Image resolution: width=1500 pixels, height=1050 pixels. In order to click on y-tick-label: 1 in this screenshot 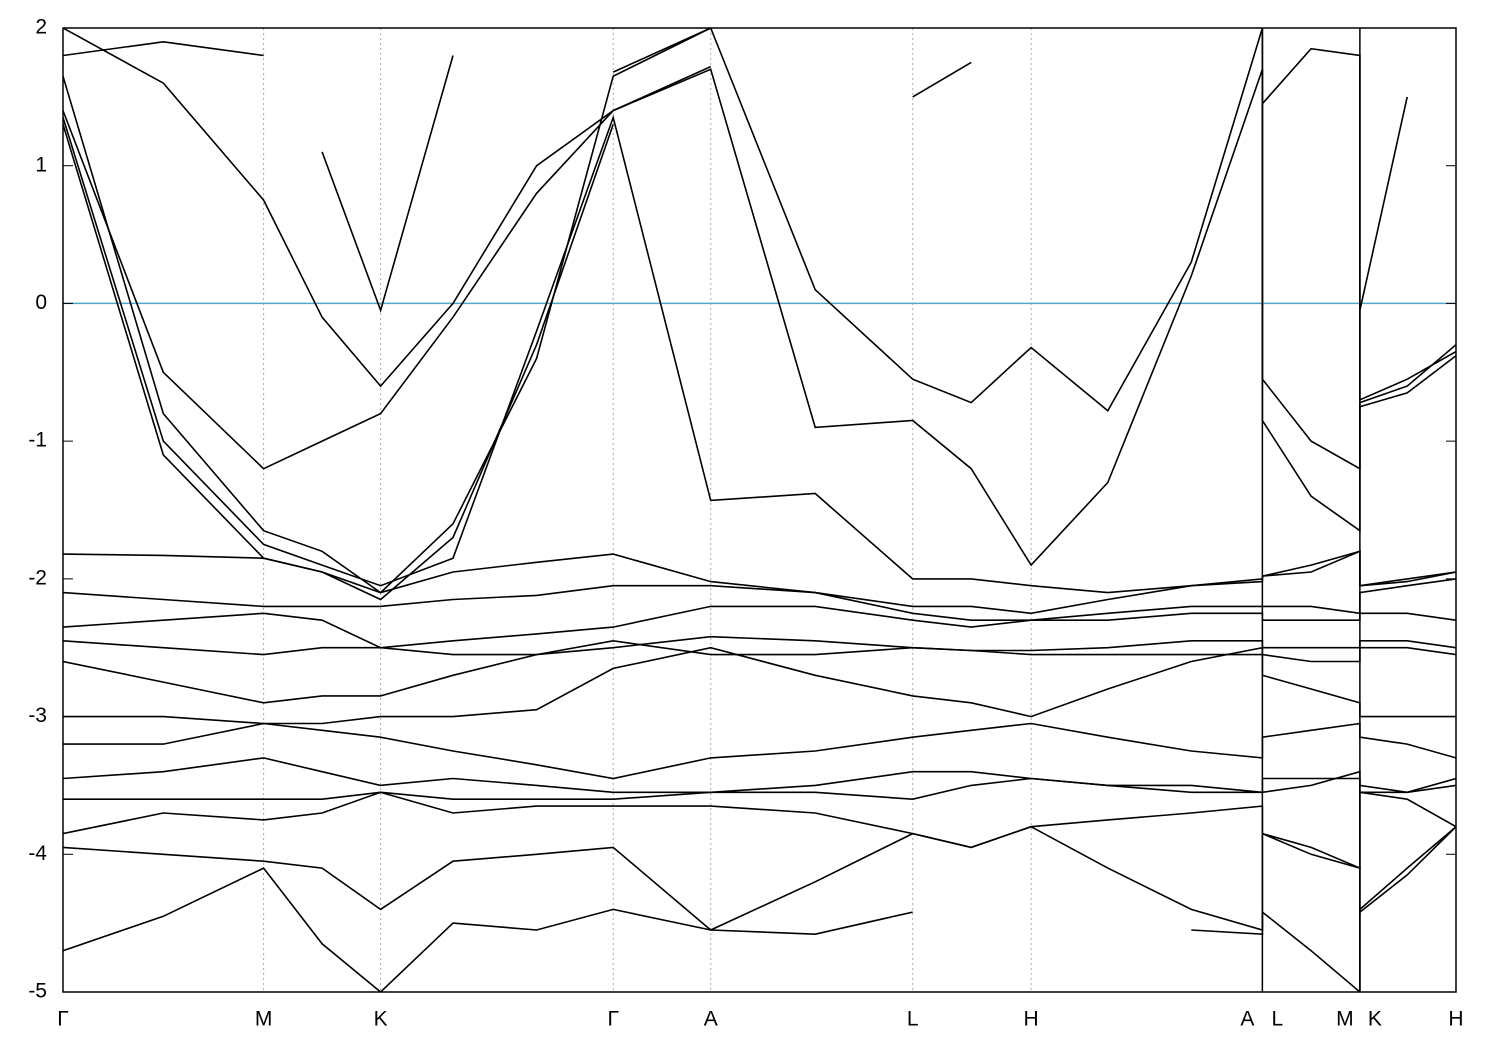, I will do `click(41, 164)`.